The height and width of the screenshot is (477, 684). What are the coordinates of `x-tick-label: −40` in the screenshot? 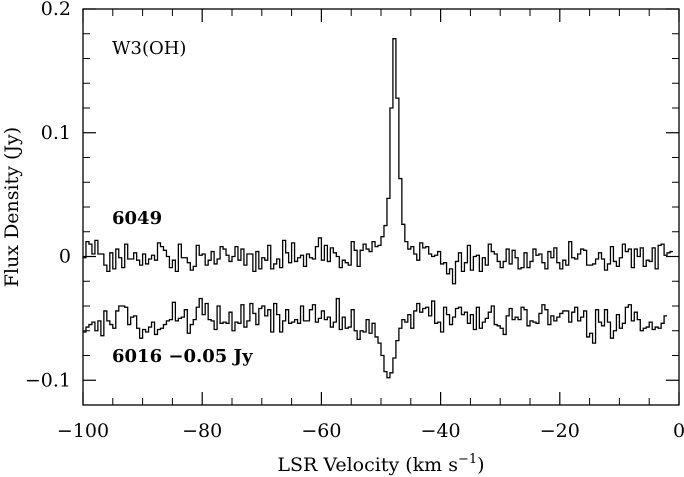 It's located at (441, 431).